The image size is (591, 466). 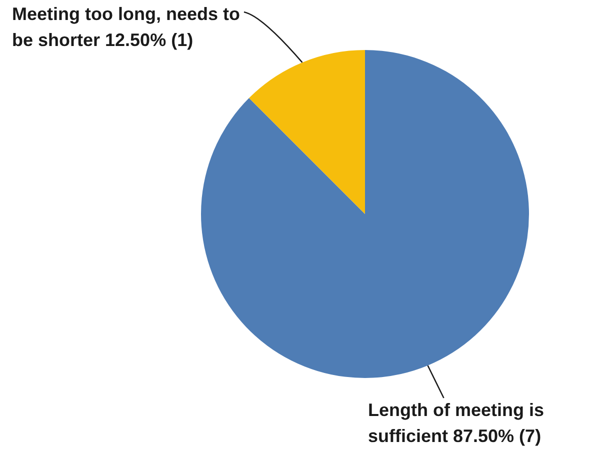 I want to click on slice-label: Length of meeting is sufficient 87.50% (7), so click(x=456, y=423).